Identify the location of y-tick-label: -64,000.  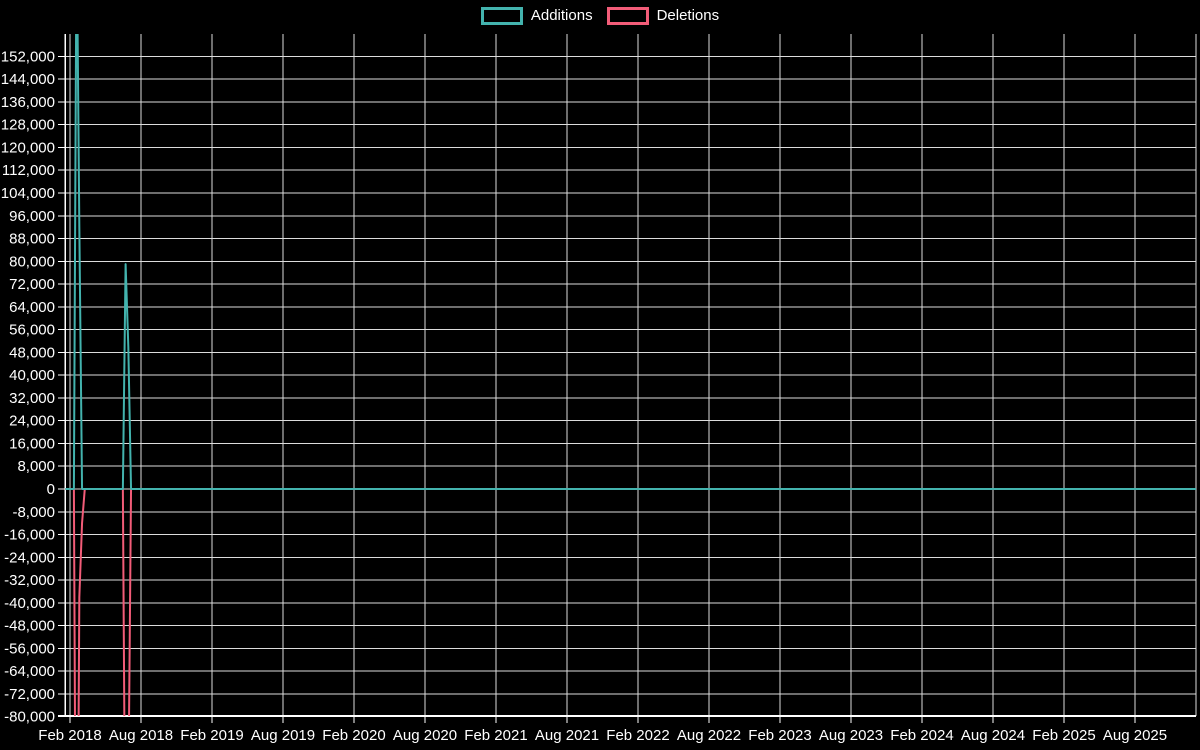
(29, 671).